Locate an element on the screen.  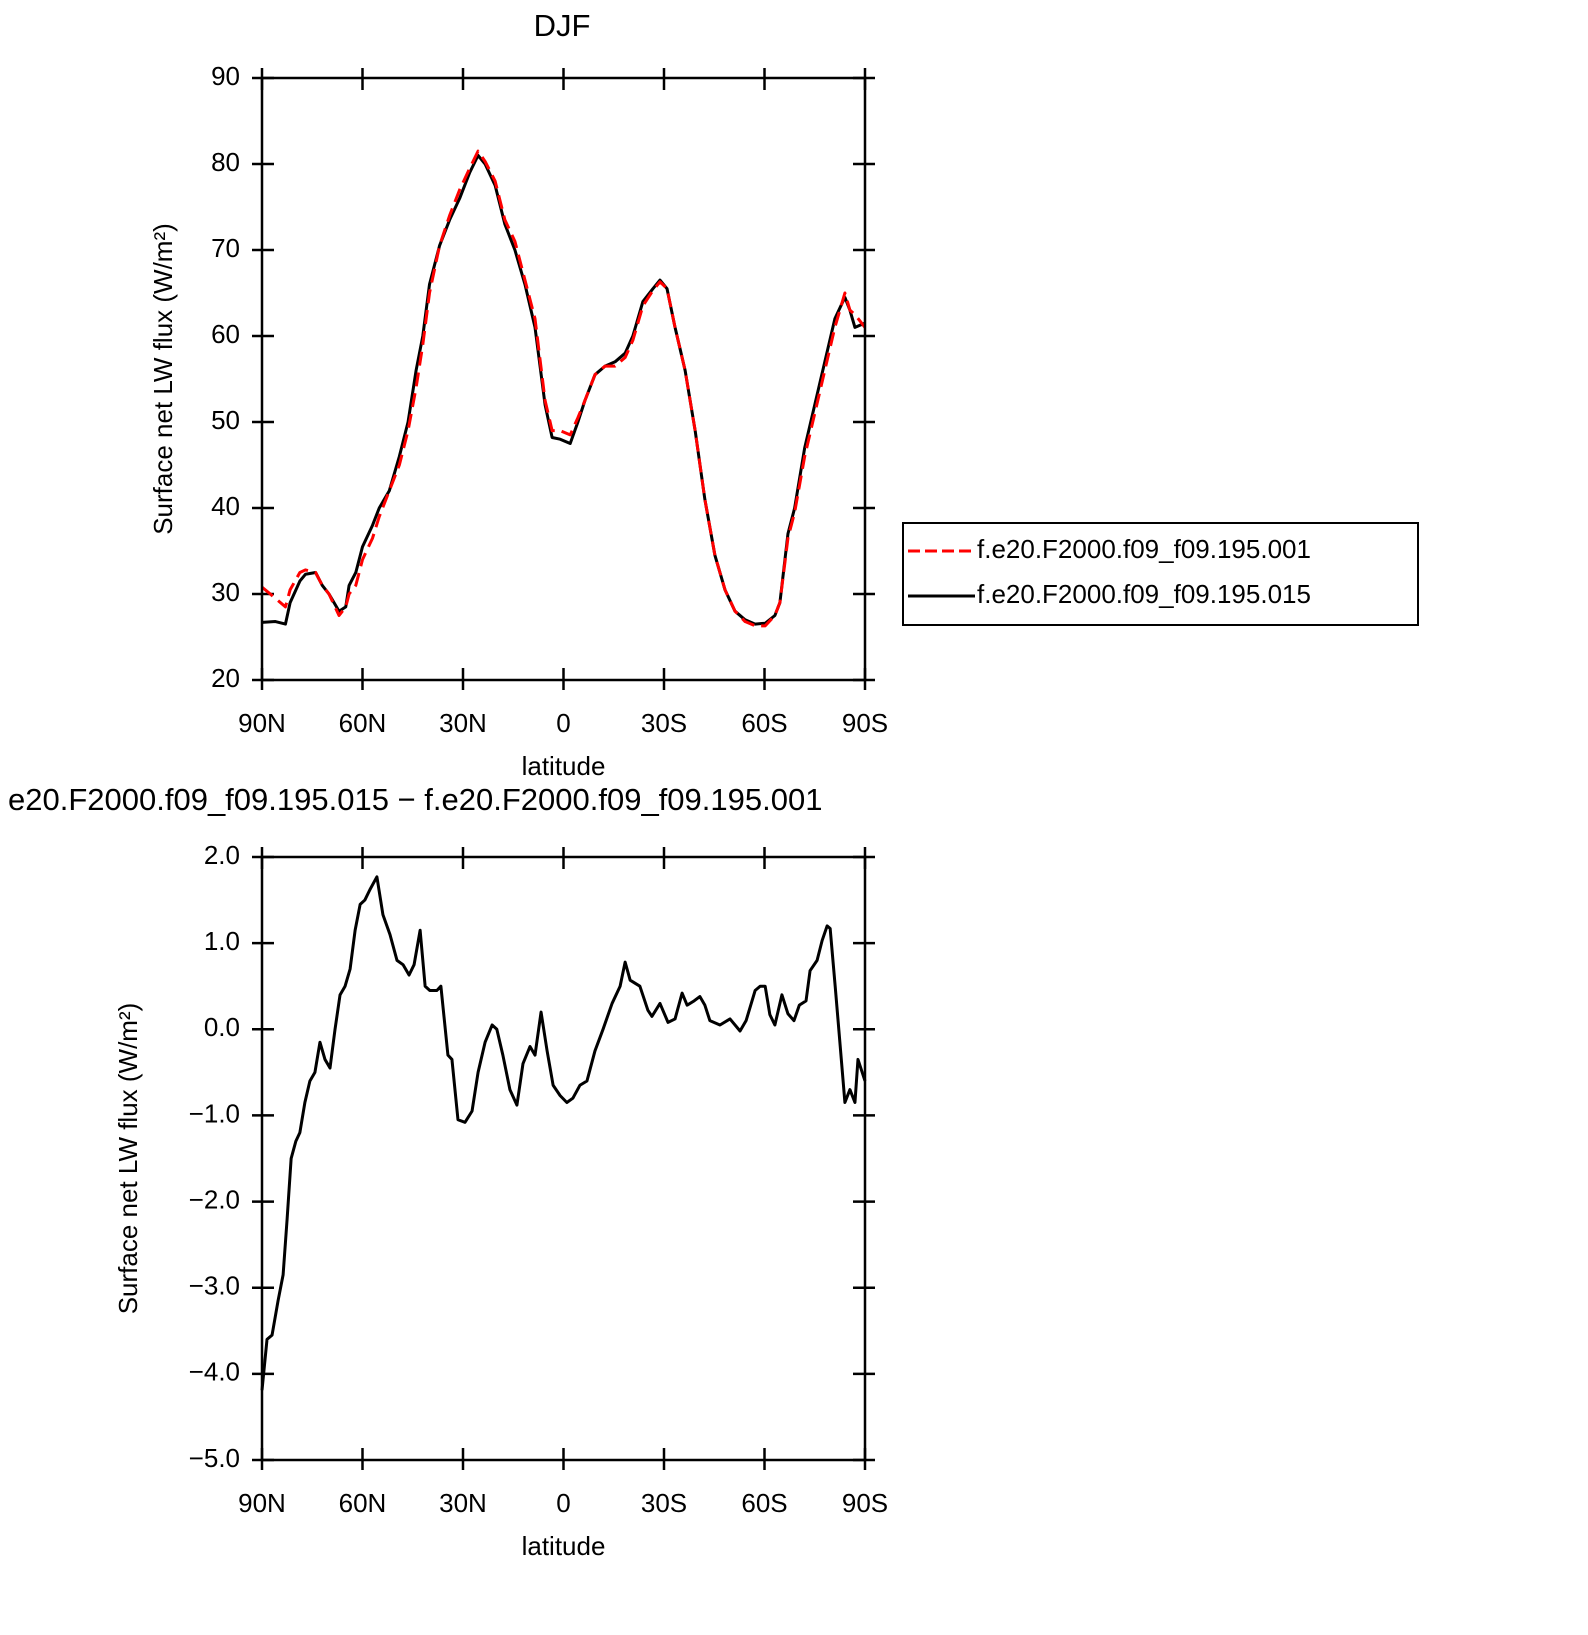
y-tick-label: 70 is located at coordinates (225, 248).